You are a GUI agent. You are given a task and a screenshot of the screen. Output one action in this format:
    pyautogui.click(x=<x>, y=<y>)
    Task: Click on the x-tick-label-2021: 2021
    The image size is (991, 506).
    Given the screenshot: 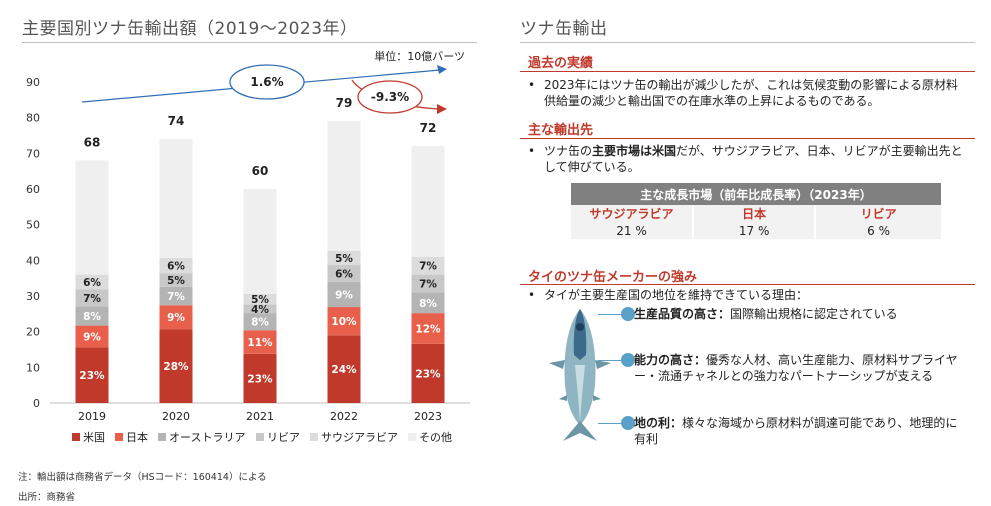 What is the action you would take?
    pyautogui.click(x=260, y=416)
    